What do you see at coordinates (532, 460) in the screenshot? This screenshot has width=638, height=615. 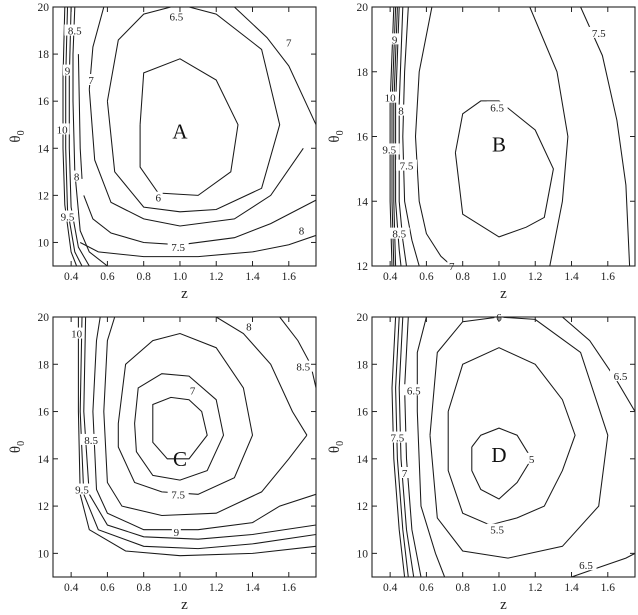 I see `contour-level-label: 5` at bounding box center [532, 460].